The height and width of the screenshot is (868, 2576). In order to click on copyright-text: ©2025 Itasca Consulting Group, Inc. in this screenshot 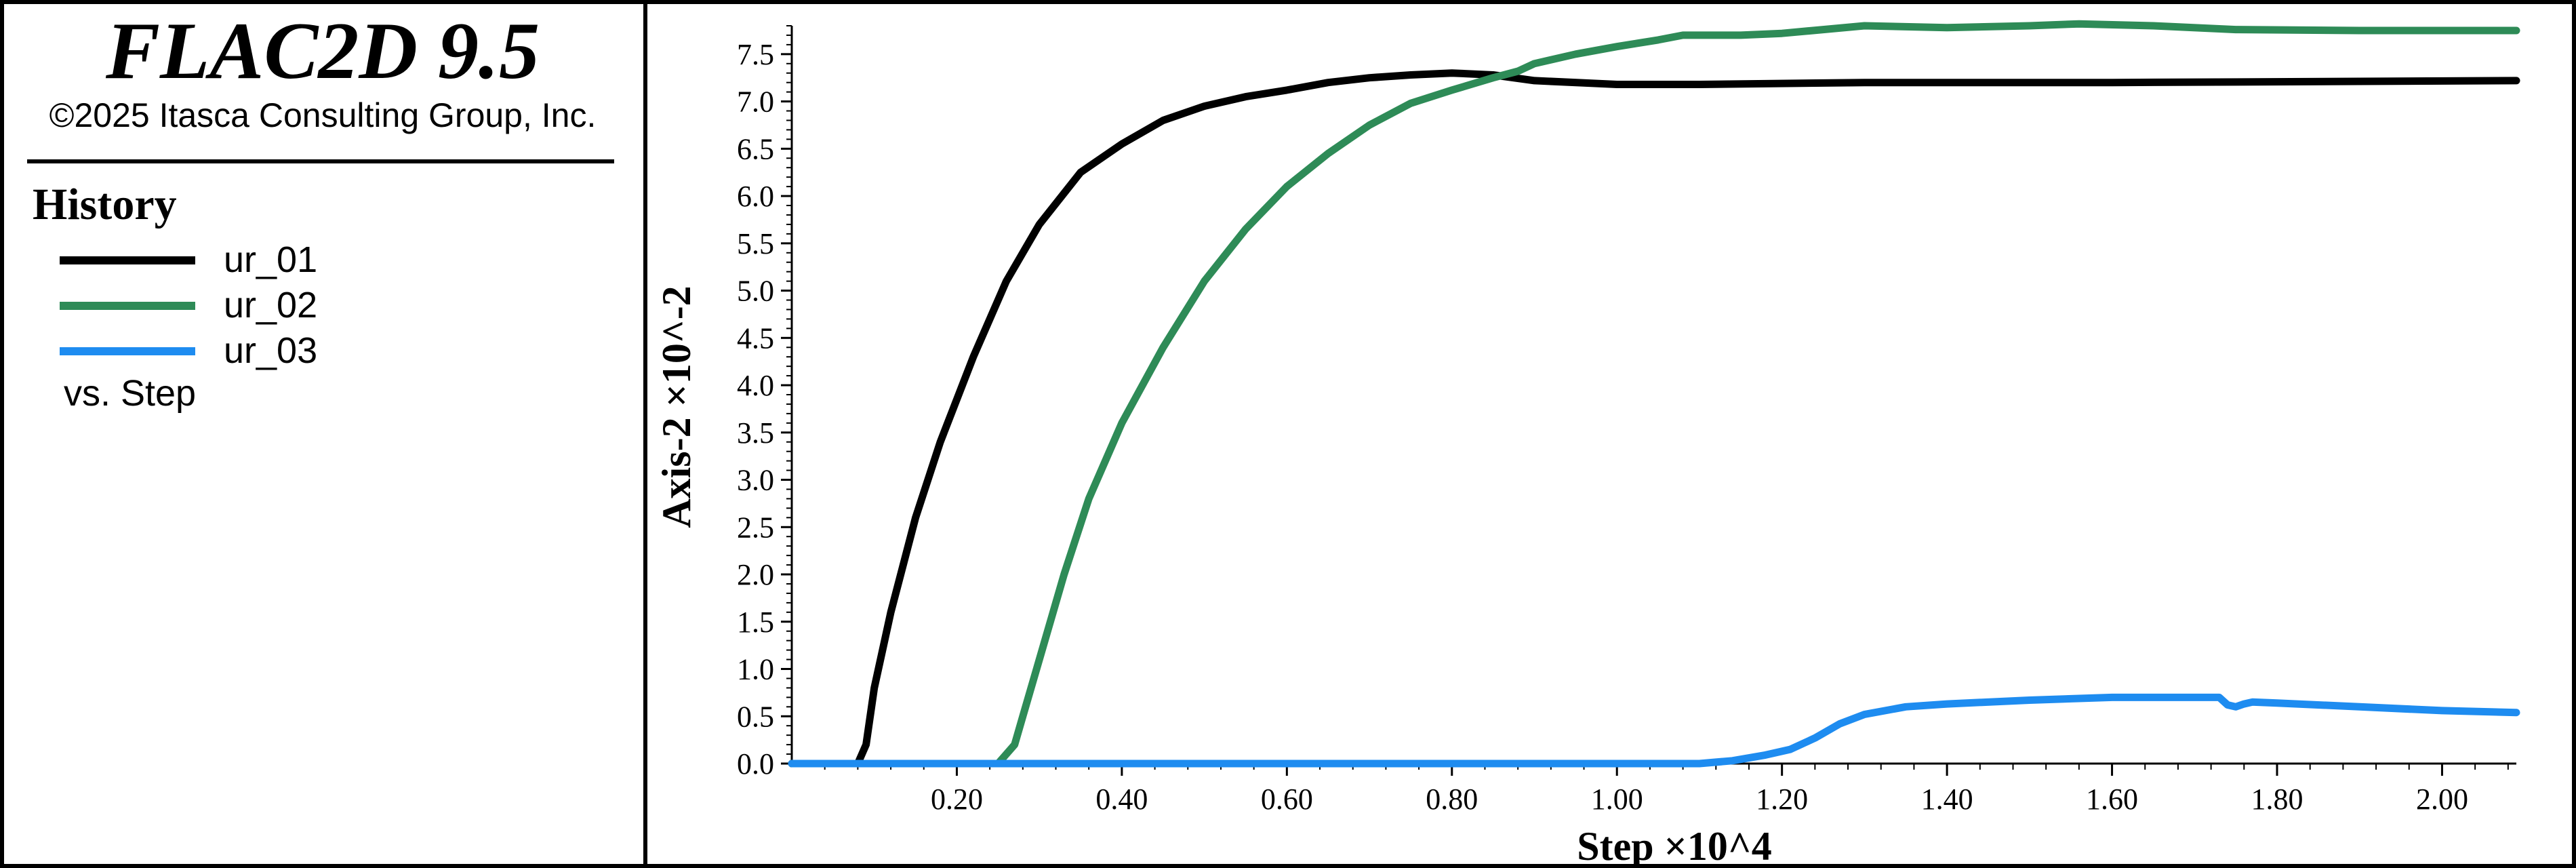, I will do `click(323, 115)`.